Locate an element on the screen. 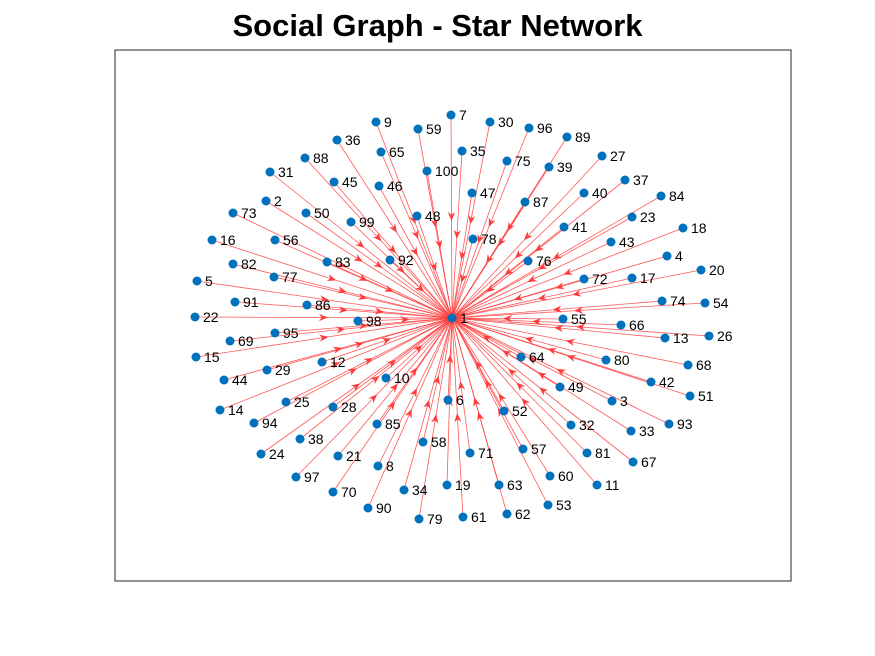 Image resolution: width=875 pixels, height=656 pixels. node-label-38: 38 is located at coordinates (316, 439).